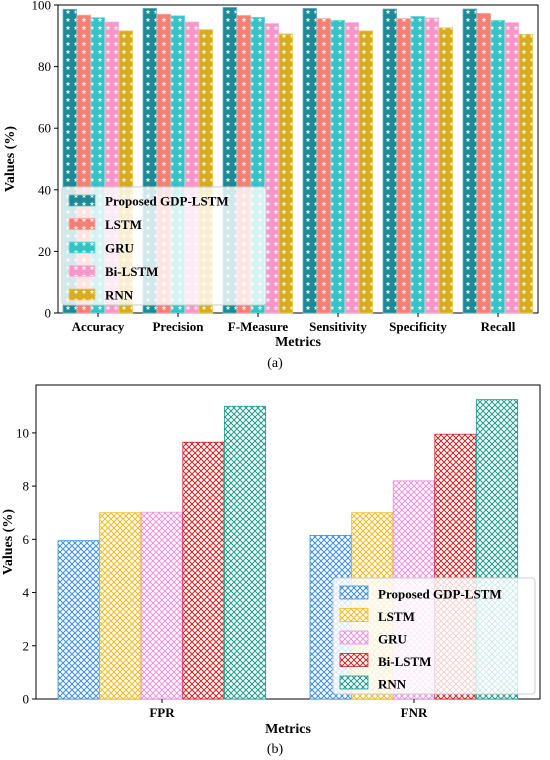  I want to click on y-ticks-b: 0 2 4 6 8 10, so click(26, 566).